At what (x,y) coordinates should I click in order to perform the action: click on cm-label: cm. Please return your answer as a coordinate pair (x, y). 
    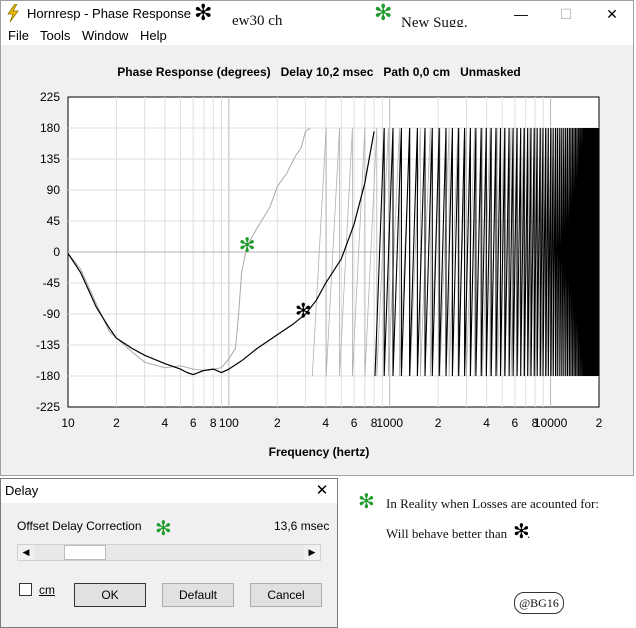
    Looking at the image, I should click on (47, 590).